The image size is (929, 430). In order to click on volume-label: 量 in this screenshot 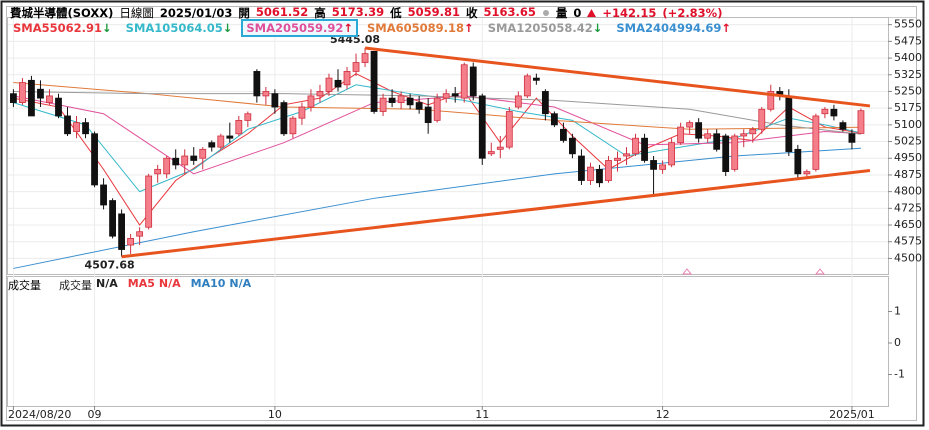, I will do `click(561, 13)`.